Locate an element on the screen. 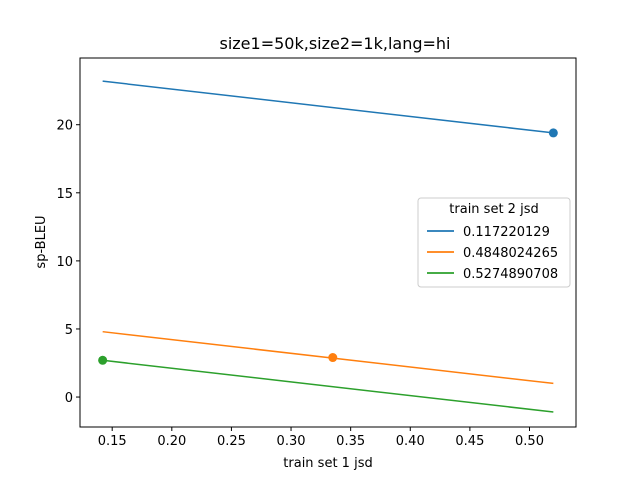  y-tick-label: 20 is located at coordinates (64, 126).